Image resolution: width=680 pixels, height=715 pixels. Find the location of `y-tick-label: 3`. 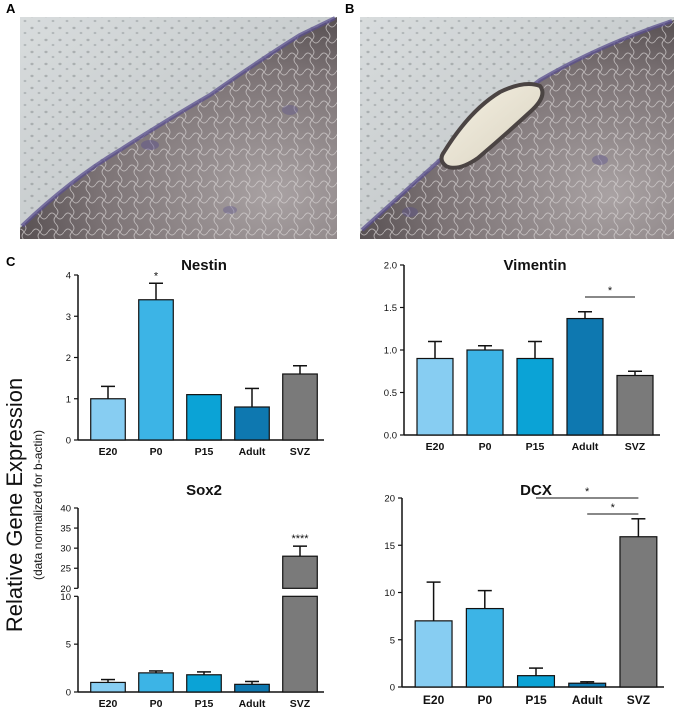

y-tick-label: 3 is located at coordinates (68, 317).